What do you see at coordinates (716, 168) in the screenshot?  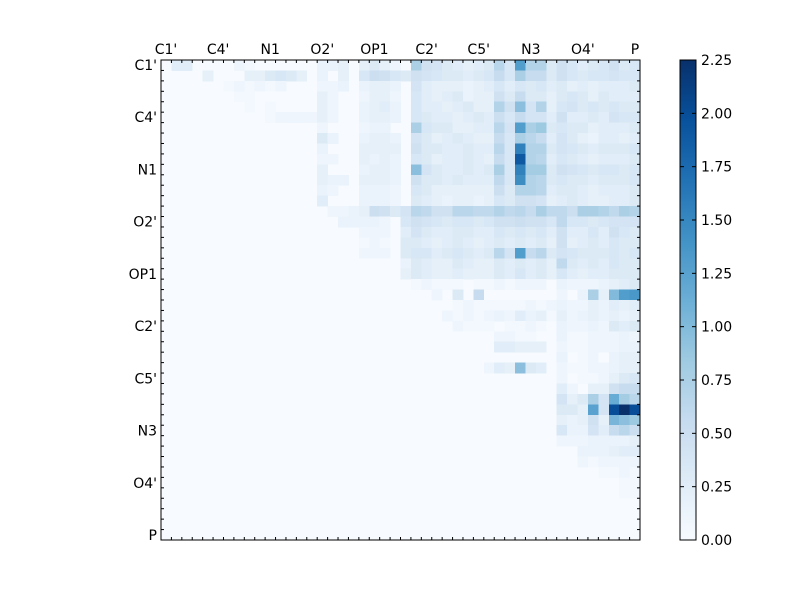 I see `colorbar-tick-label: 1.75` at bounding box center [716, 168].